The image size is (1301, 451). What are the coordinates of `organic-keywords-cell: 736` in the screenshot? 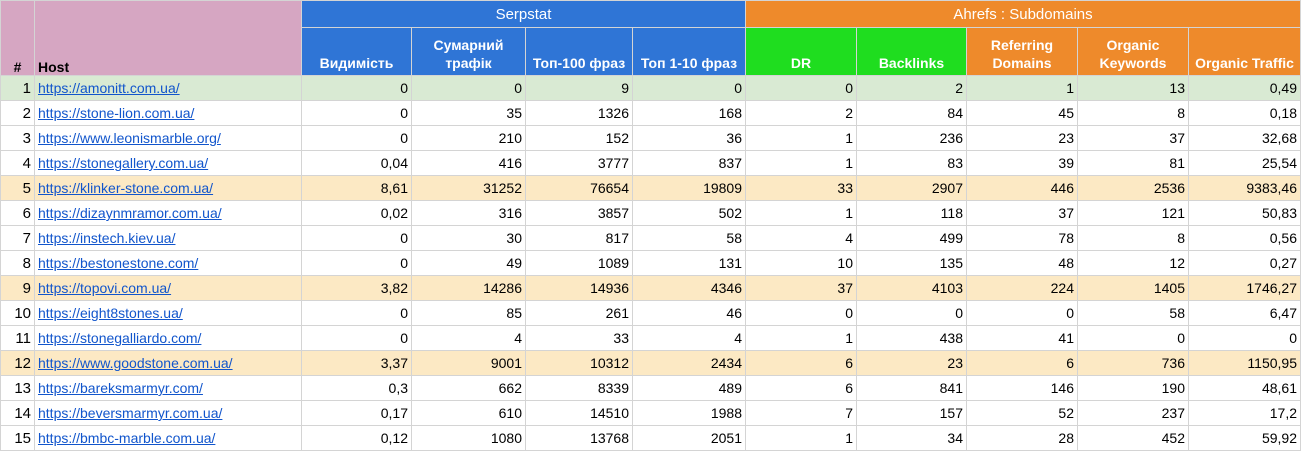 It's located at (1133, 363).